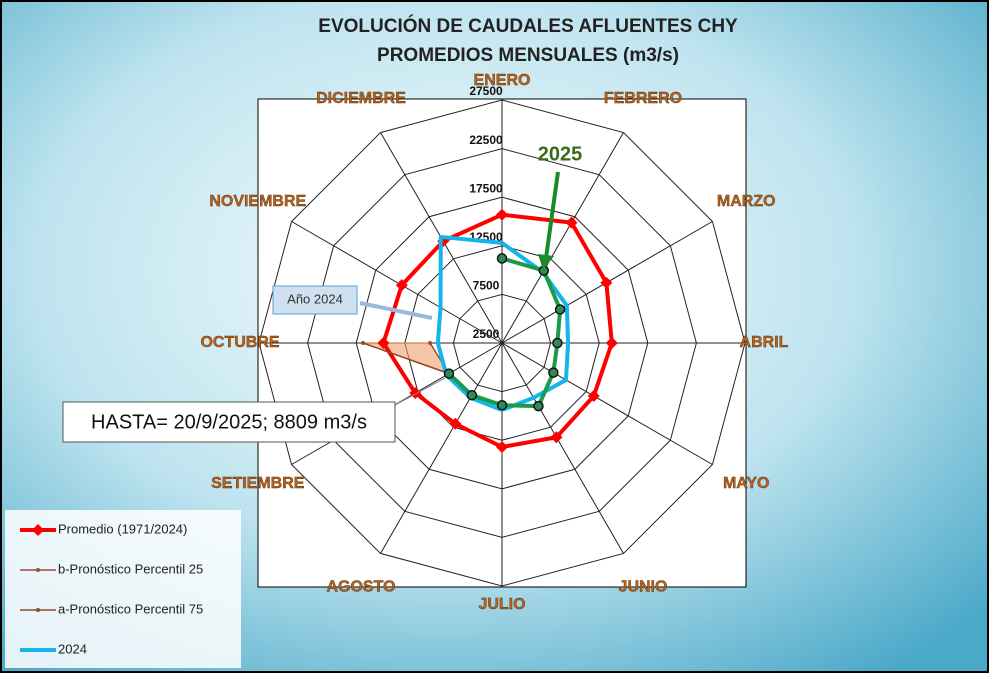 Image resolution: width=989 pixels, height=678 pixels. I want to click on series-line, so click(406, 358).